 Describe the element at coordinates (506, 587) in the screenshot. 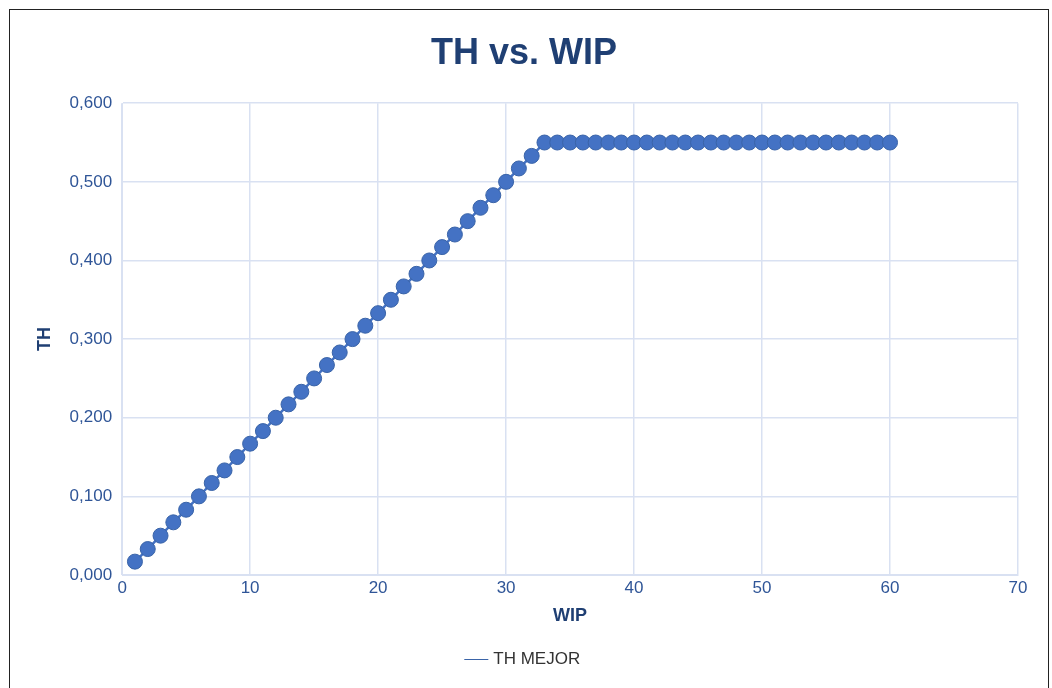

I see `x-tick-label: 30` at that location.